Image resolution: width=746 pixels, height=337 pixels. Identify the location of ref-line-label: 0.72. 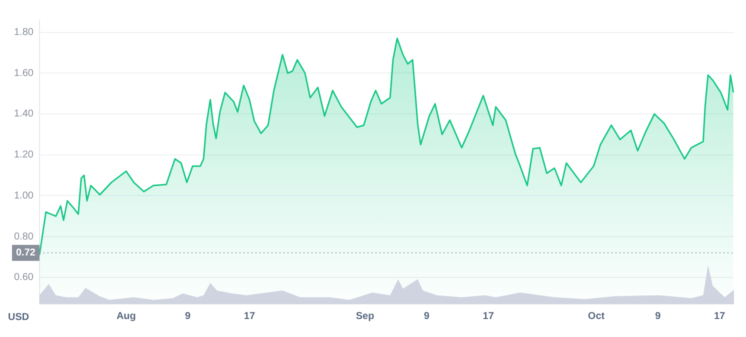
(26, 253).